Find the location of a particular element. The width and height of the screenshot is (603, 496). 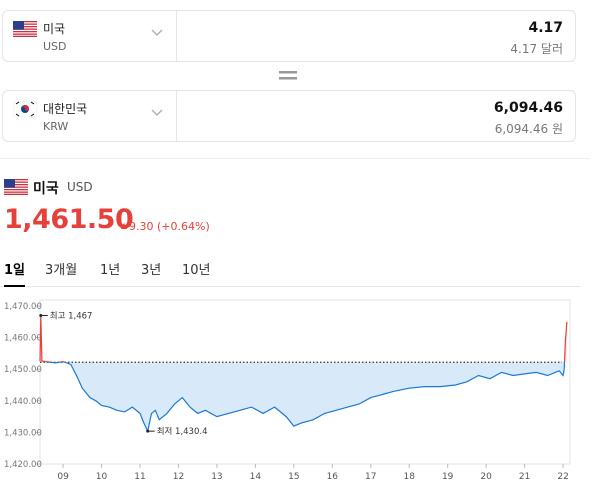

quote-country: 미국 is located at coordinates (46, 189).